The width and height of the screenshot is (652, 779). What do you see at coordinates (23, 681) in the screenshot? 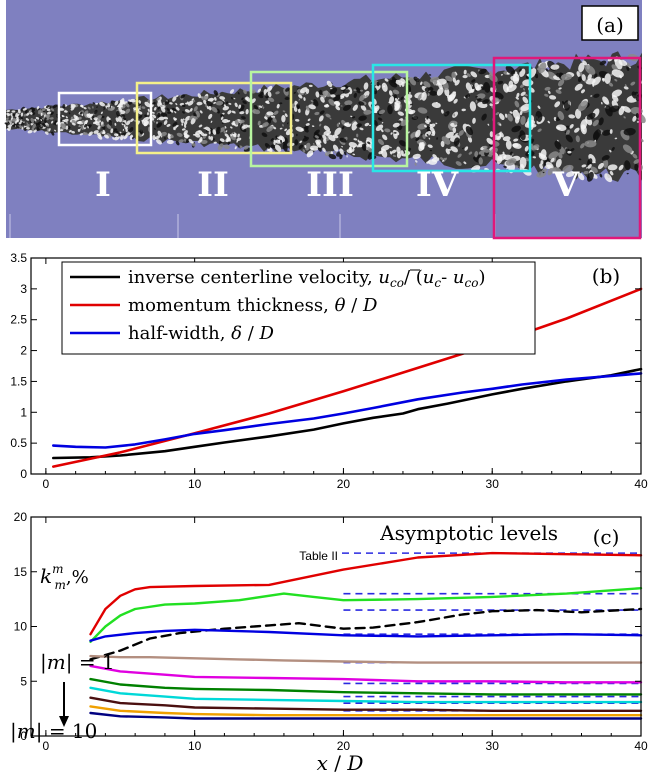
I see `panel-c-ytick-label: 5` at bounding box center [23, 681].